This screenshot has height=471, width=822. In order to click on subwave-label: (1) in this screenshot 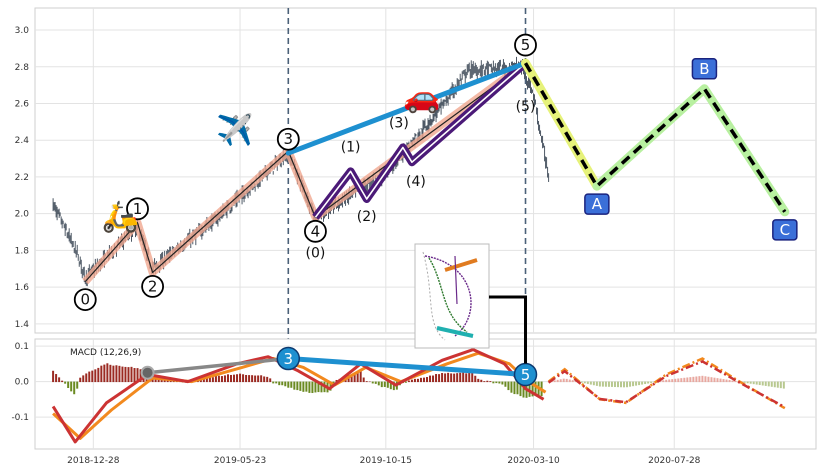, I will do `click(351, 147)`.